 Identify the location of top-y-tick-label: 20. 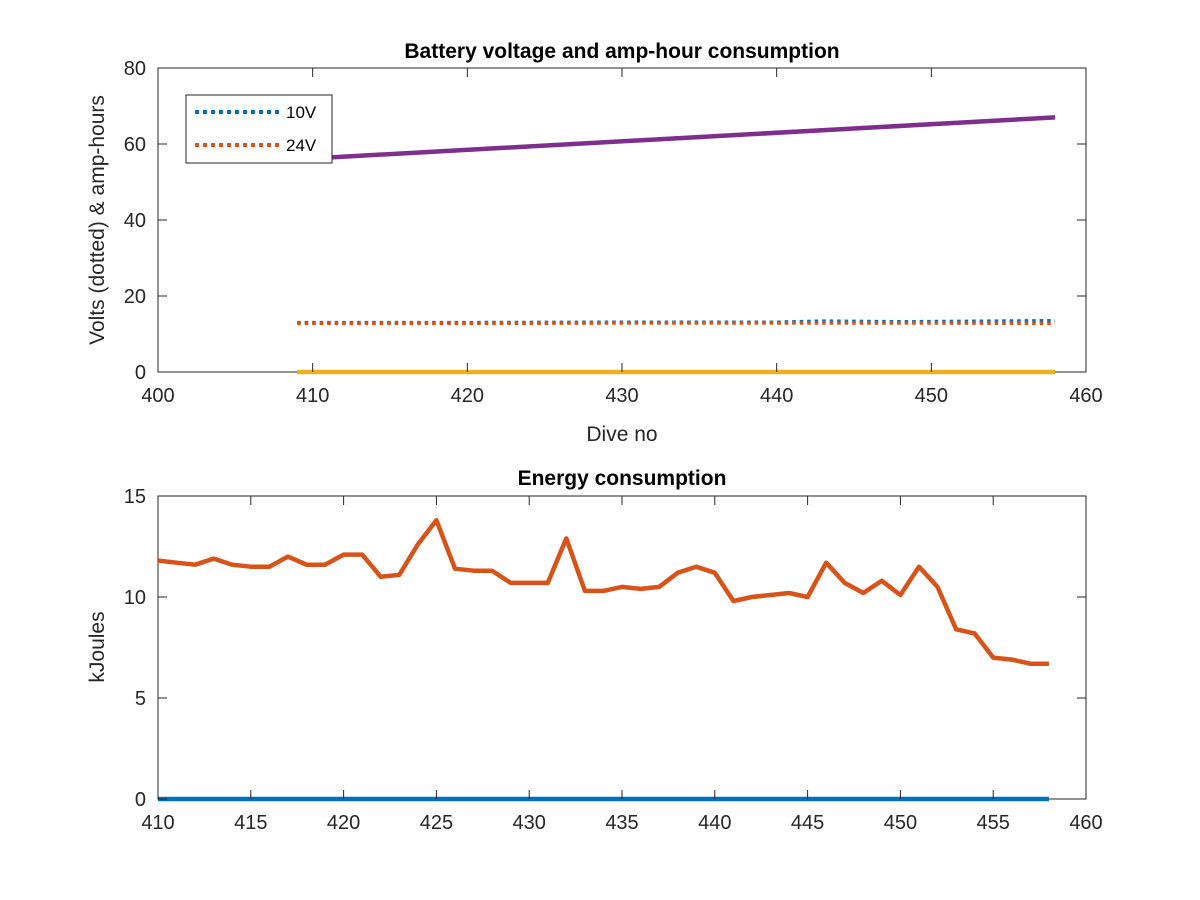
(135, 297).